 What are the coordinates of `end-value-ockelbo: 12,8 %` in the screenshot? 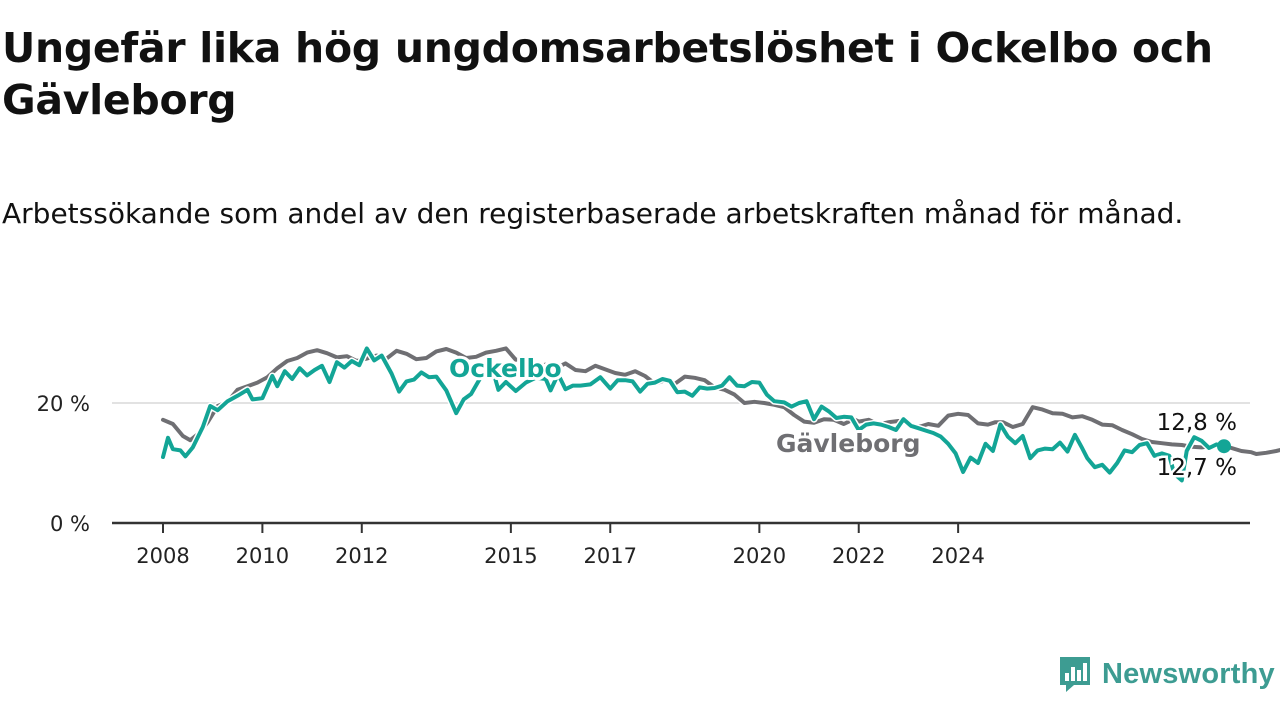 It's located at (1197, 423).